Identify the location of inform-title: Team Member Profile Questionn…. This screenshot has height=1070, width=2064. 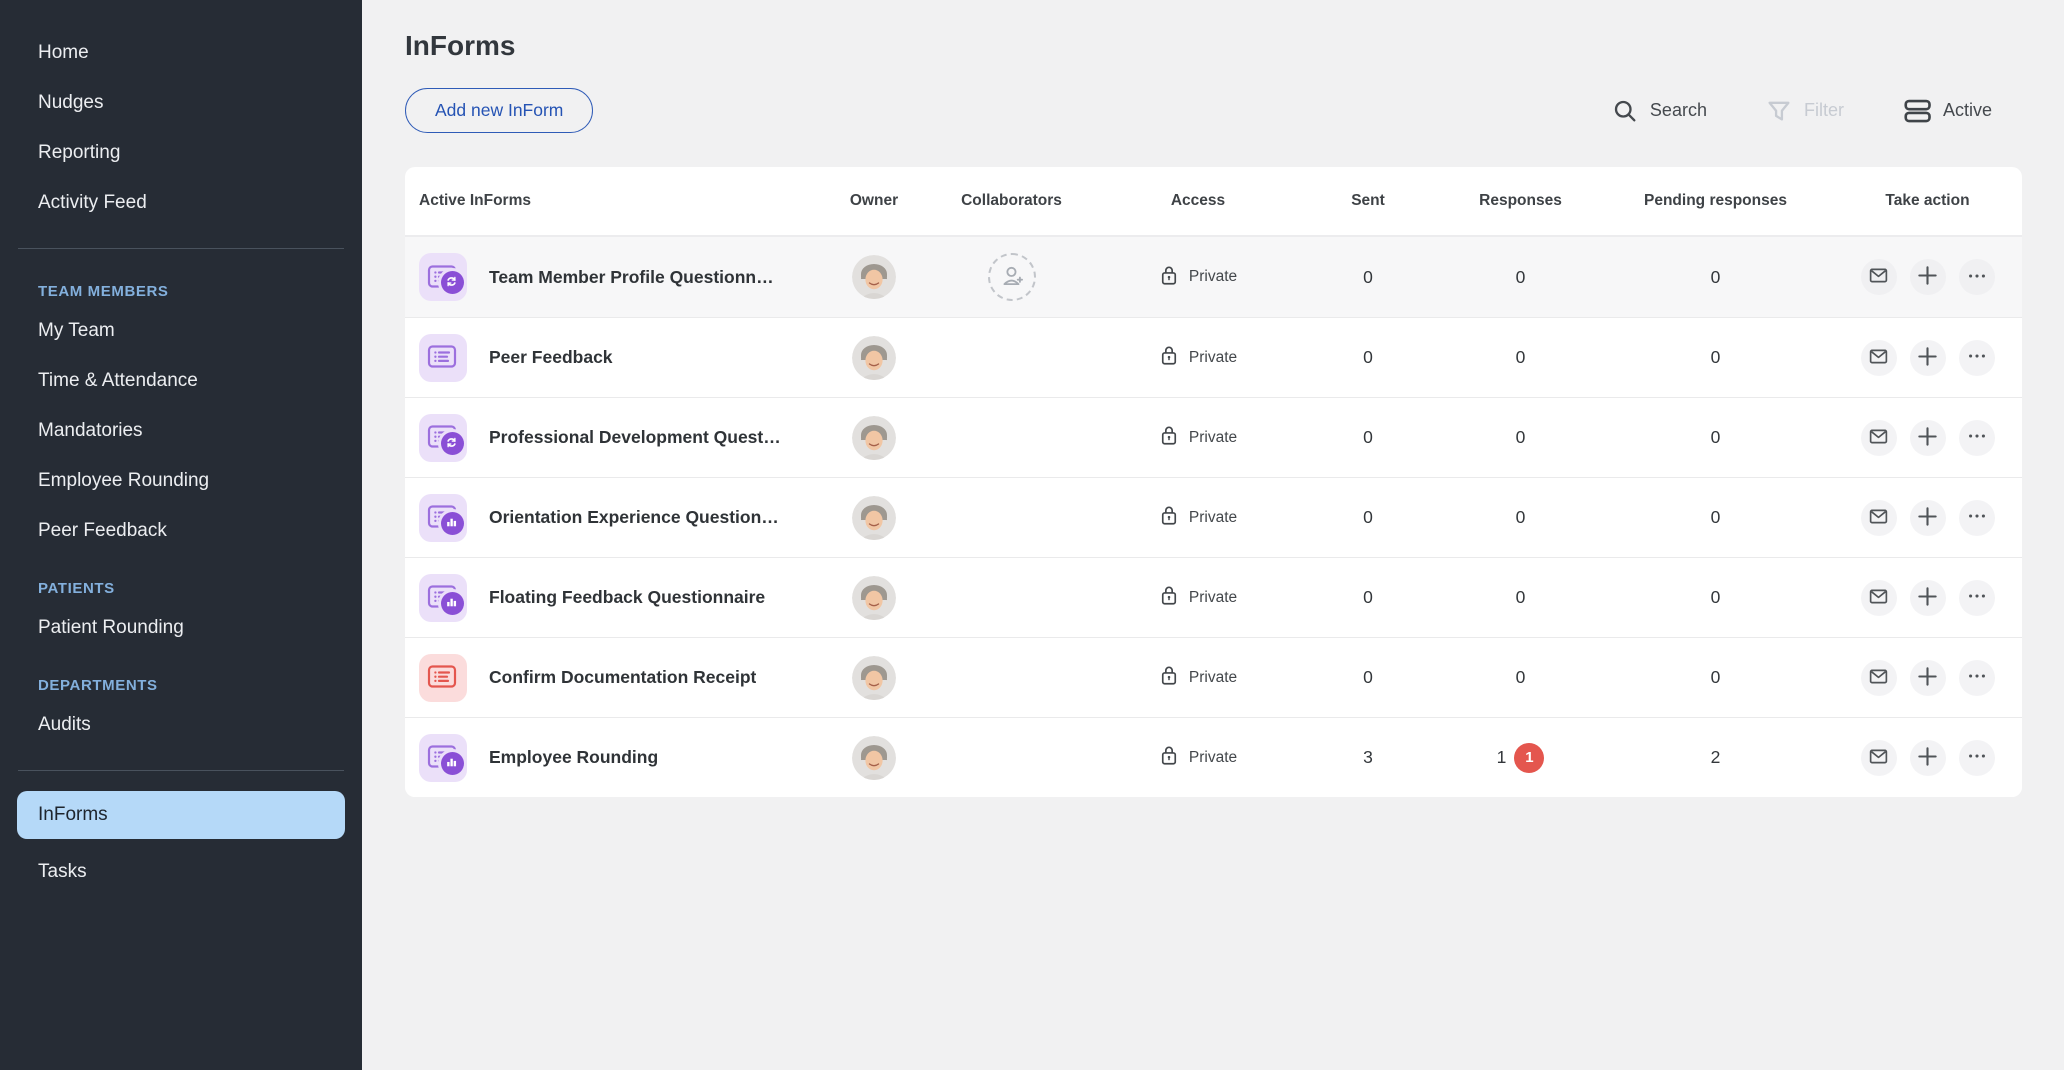
(631, 276).